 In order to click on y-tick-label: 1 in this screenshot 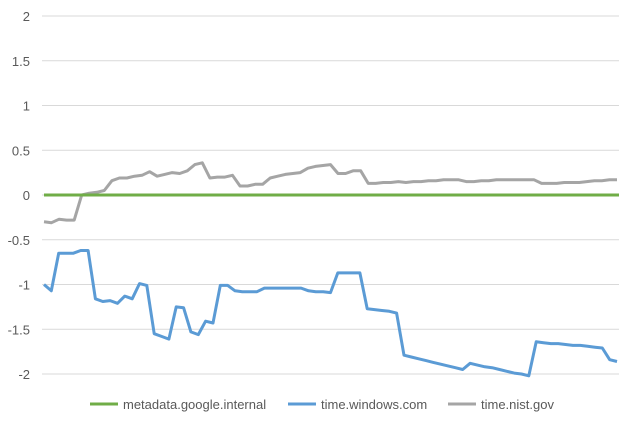, I will do `click(26, 106)`.